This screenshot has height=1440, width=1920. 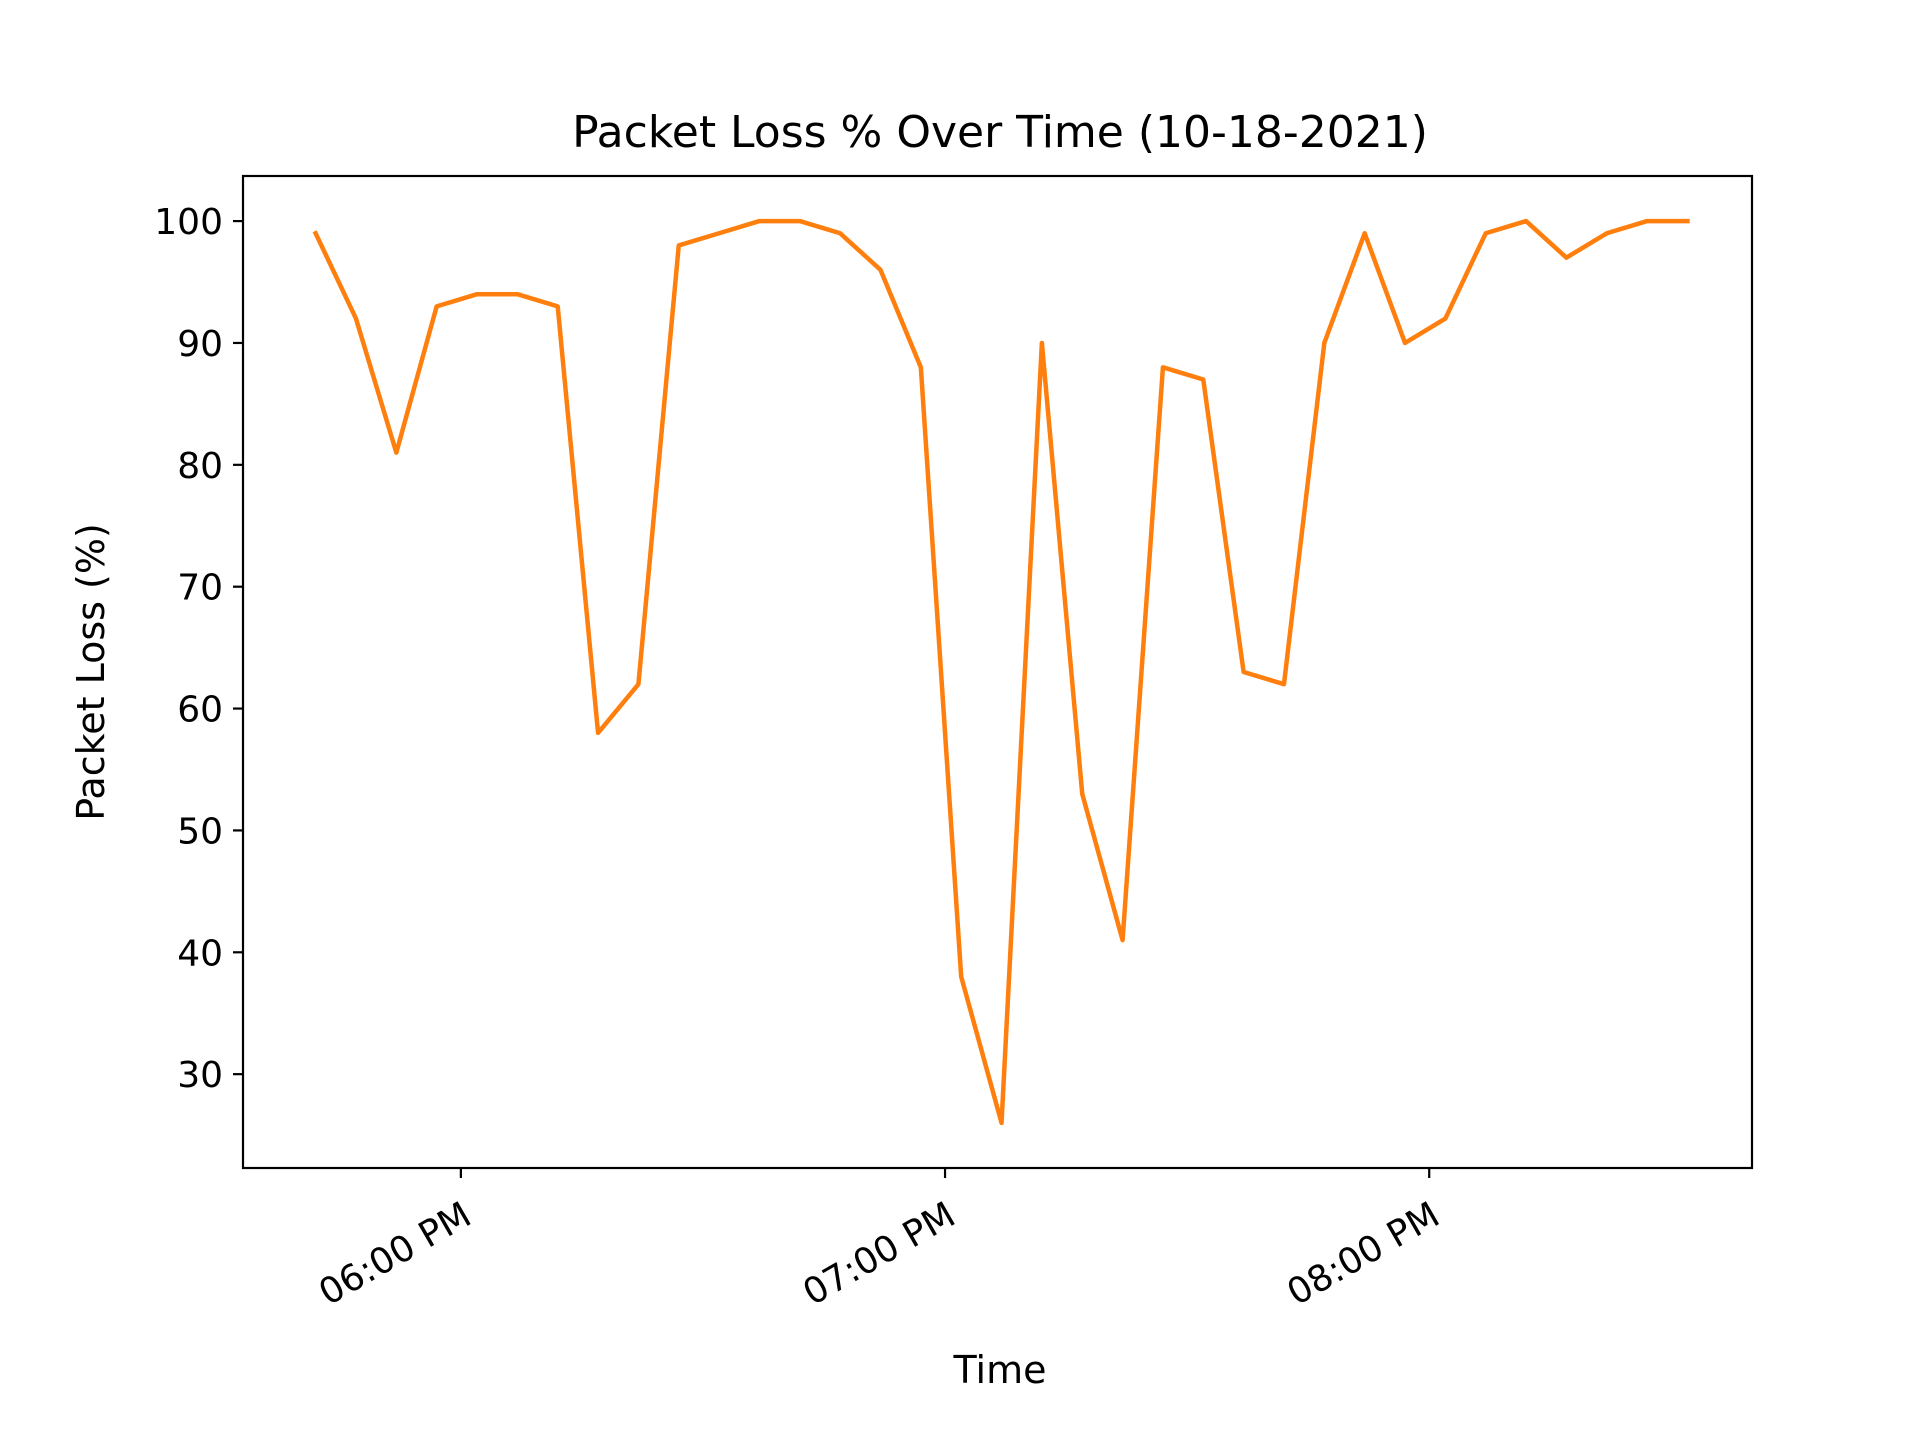 What do you see at coordinates (200, 953) in the screenshot?
I see `y-tick-label: 40` at bounding box center [200, 953].